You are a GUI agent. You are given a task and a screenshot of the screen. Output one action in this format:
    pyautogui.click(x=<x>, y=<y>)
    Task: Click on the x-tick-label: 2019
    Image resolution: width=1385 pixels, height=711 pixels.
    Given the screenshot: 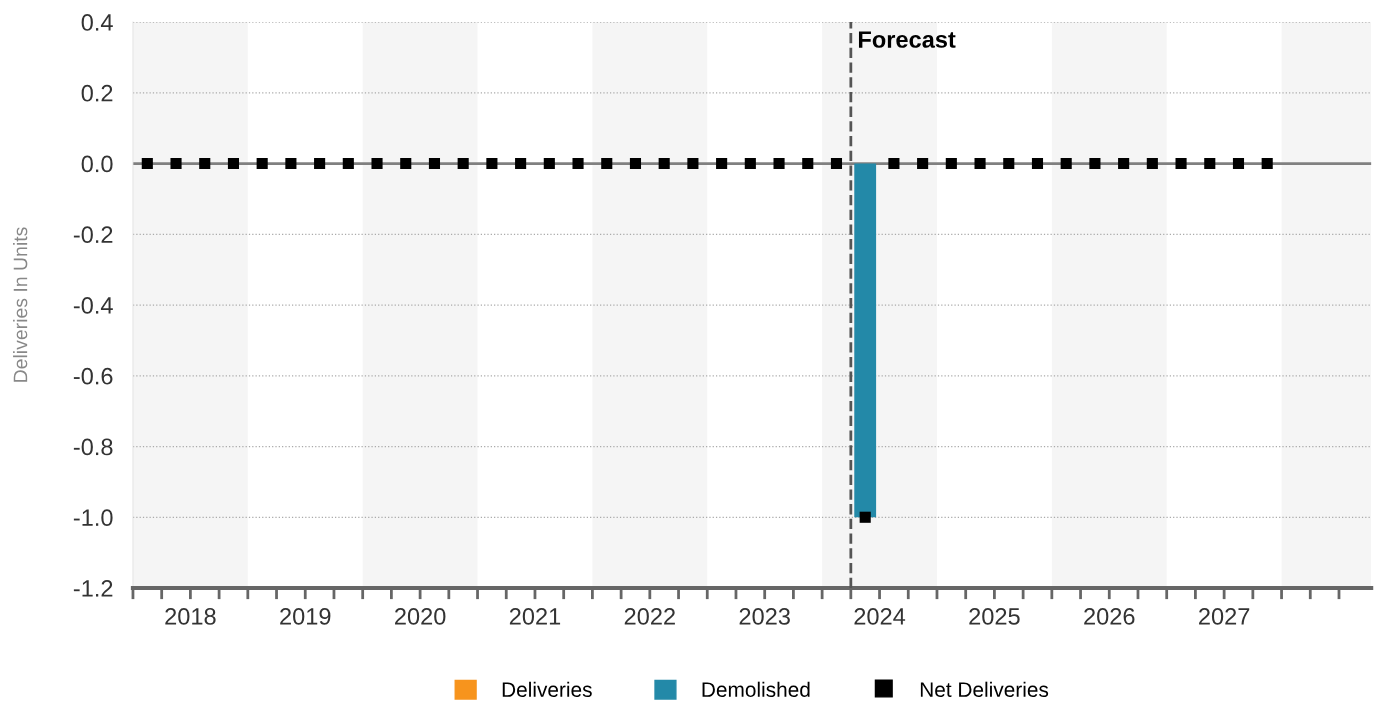 What is the action you would take?
    pyautogui.click(x=305, y=616)
    